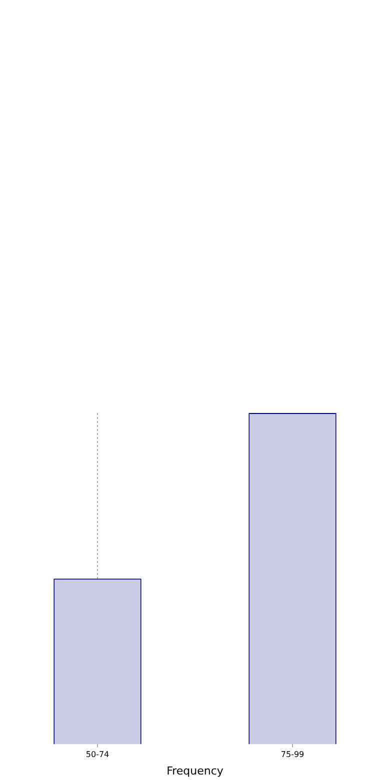 This screenshot has width=390, height=780. I want to click on x-tick-label: 50-74, so click(98, 755).